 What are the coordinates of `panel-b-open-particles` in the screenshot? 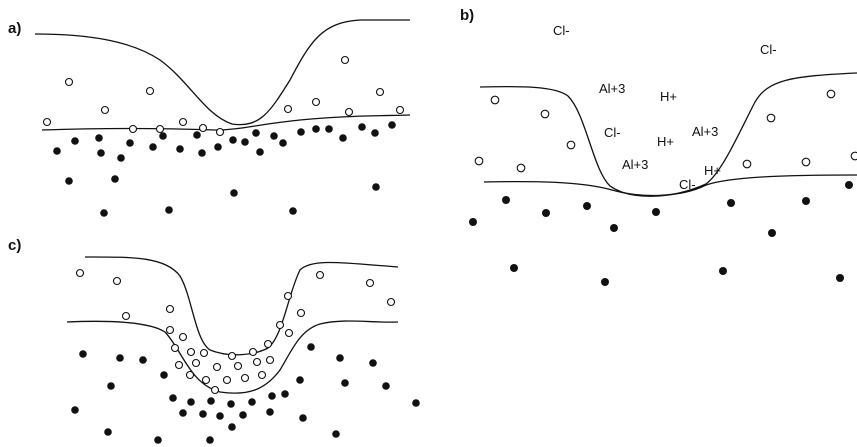 It's located at (665, 131).